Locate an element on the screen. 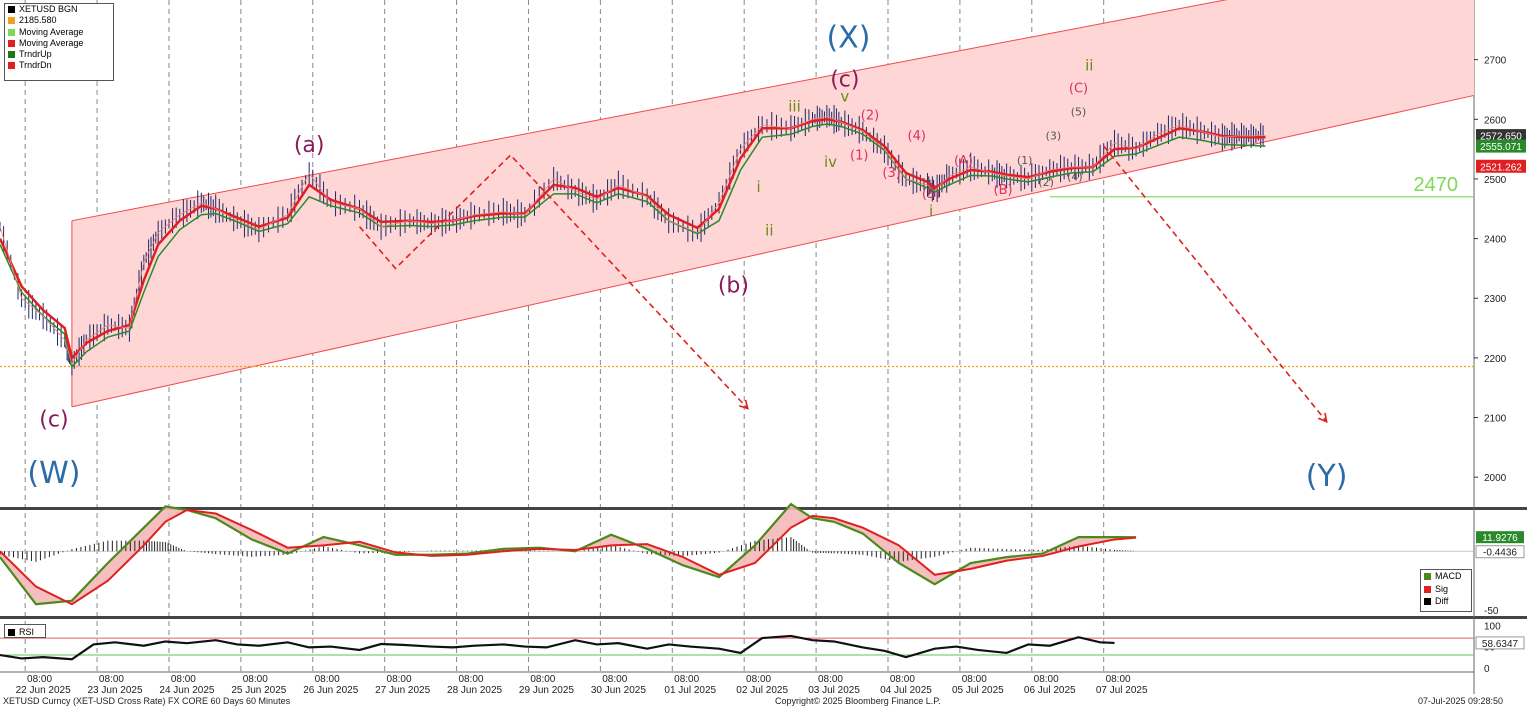 Image resolution: width=1527 pixels, height=708 pixels. date-tick-label: 30 Jun 2025 is located at coordinates (618, 690).